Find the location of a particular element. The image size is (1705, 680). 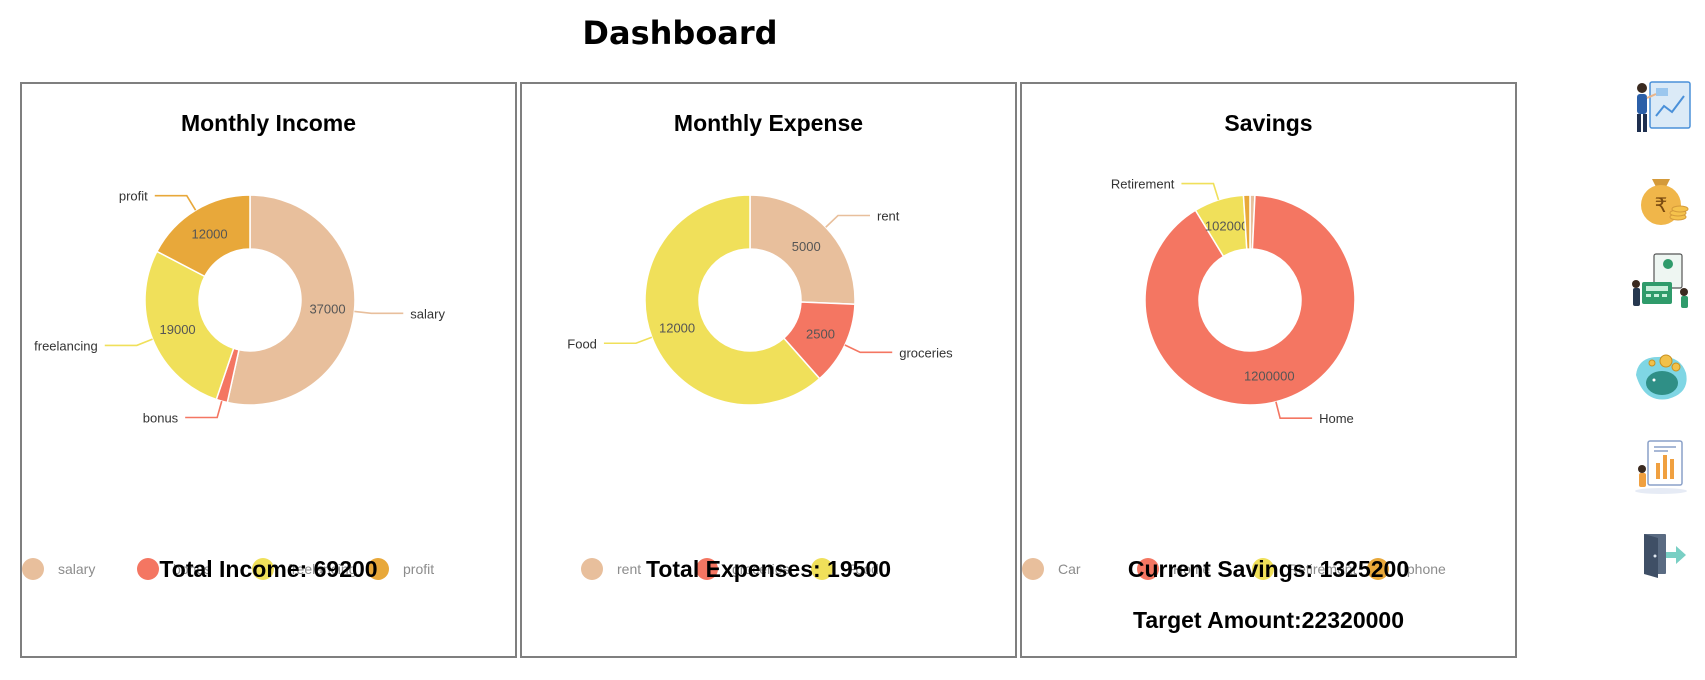

savings-doughnut-chart: 1200000 Home 102000 Retirement is located at coordinates (1233, 301).